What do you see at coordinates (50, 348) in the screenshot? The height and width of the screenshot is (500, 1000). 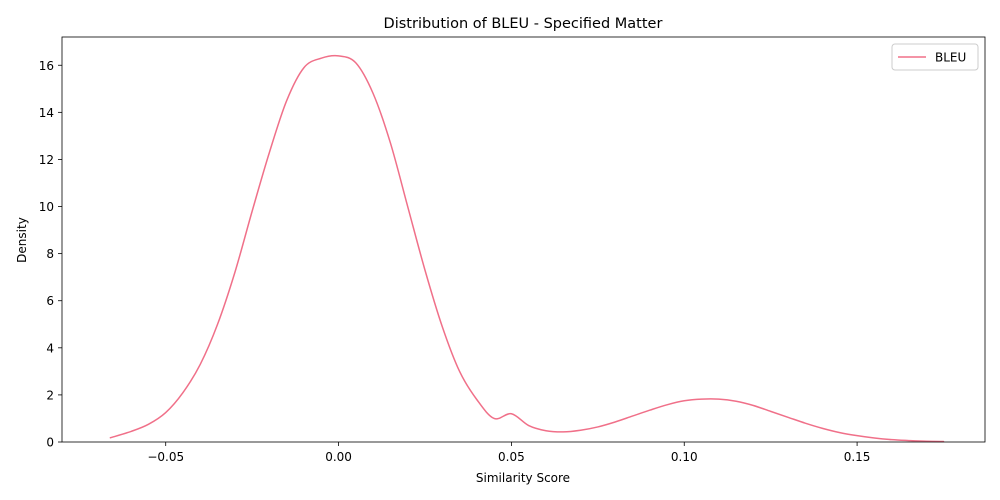 I see `y-tick-label: 4` at bounding box center [50, 348].